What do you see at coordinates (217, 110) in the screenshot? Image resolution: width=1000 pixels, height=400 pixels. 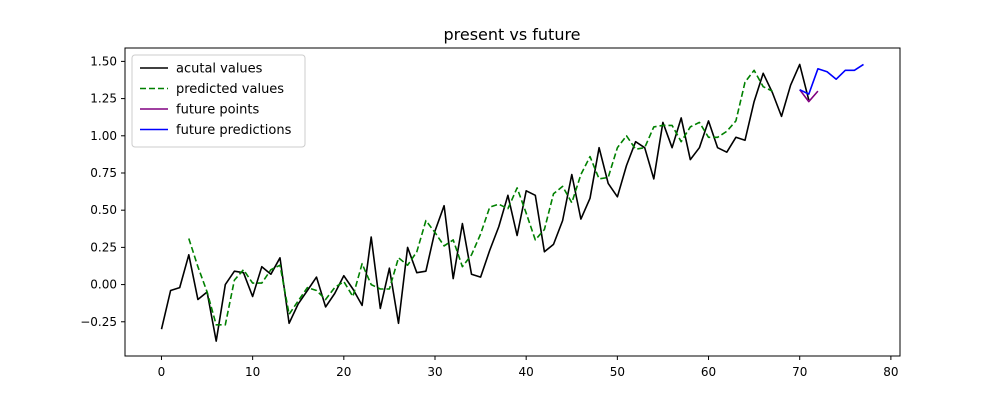 I see `legend-label: future points` at bounding box center [217, 110].